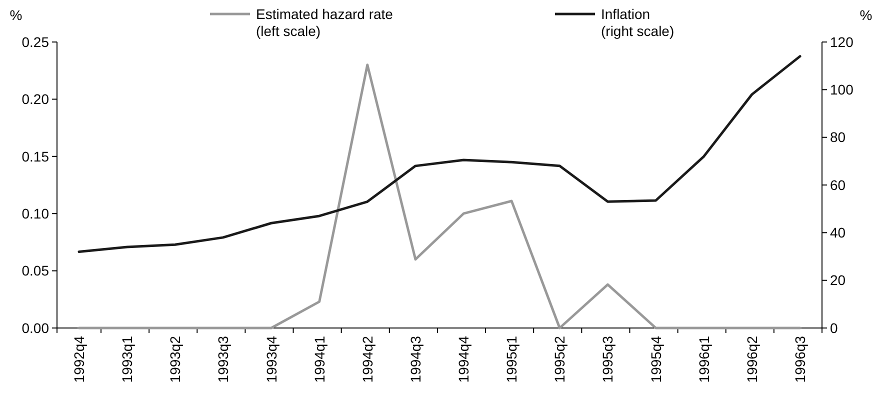  Describe the element at coordinates (838, 184) in the screenshot. I see `y2-tick-label: 60` at that location.